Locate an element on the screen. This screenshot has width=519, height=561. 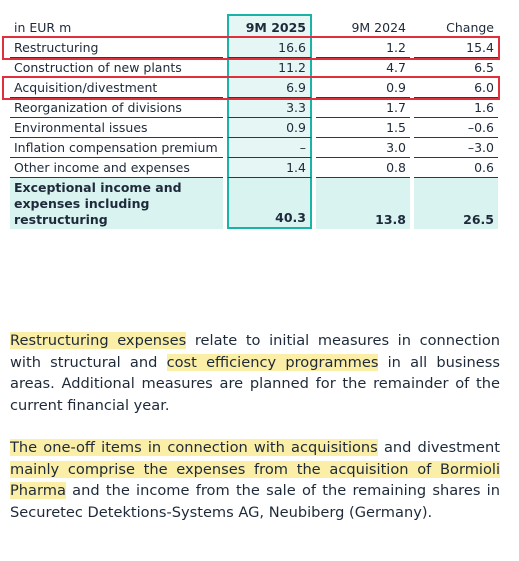
table-row: Environmental issues 0.9 1.5 –0.6 is located at coordinates (254, 128).